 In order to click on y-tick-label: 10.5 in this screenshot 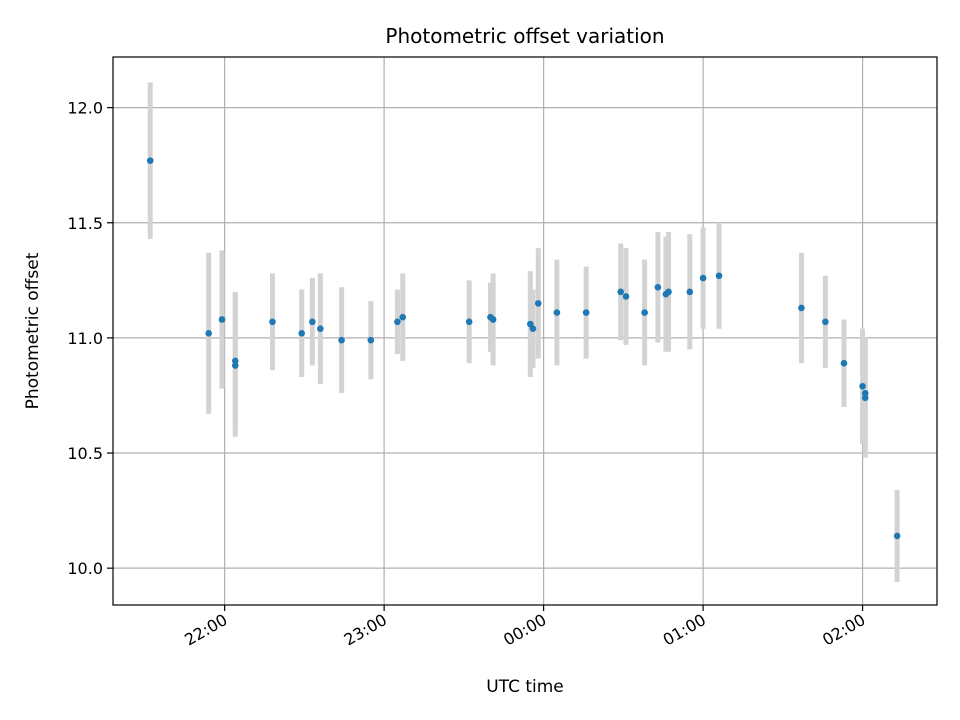, I will do `click(85, 453)`.